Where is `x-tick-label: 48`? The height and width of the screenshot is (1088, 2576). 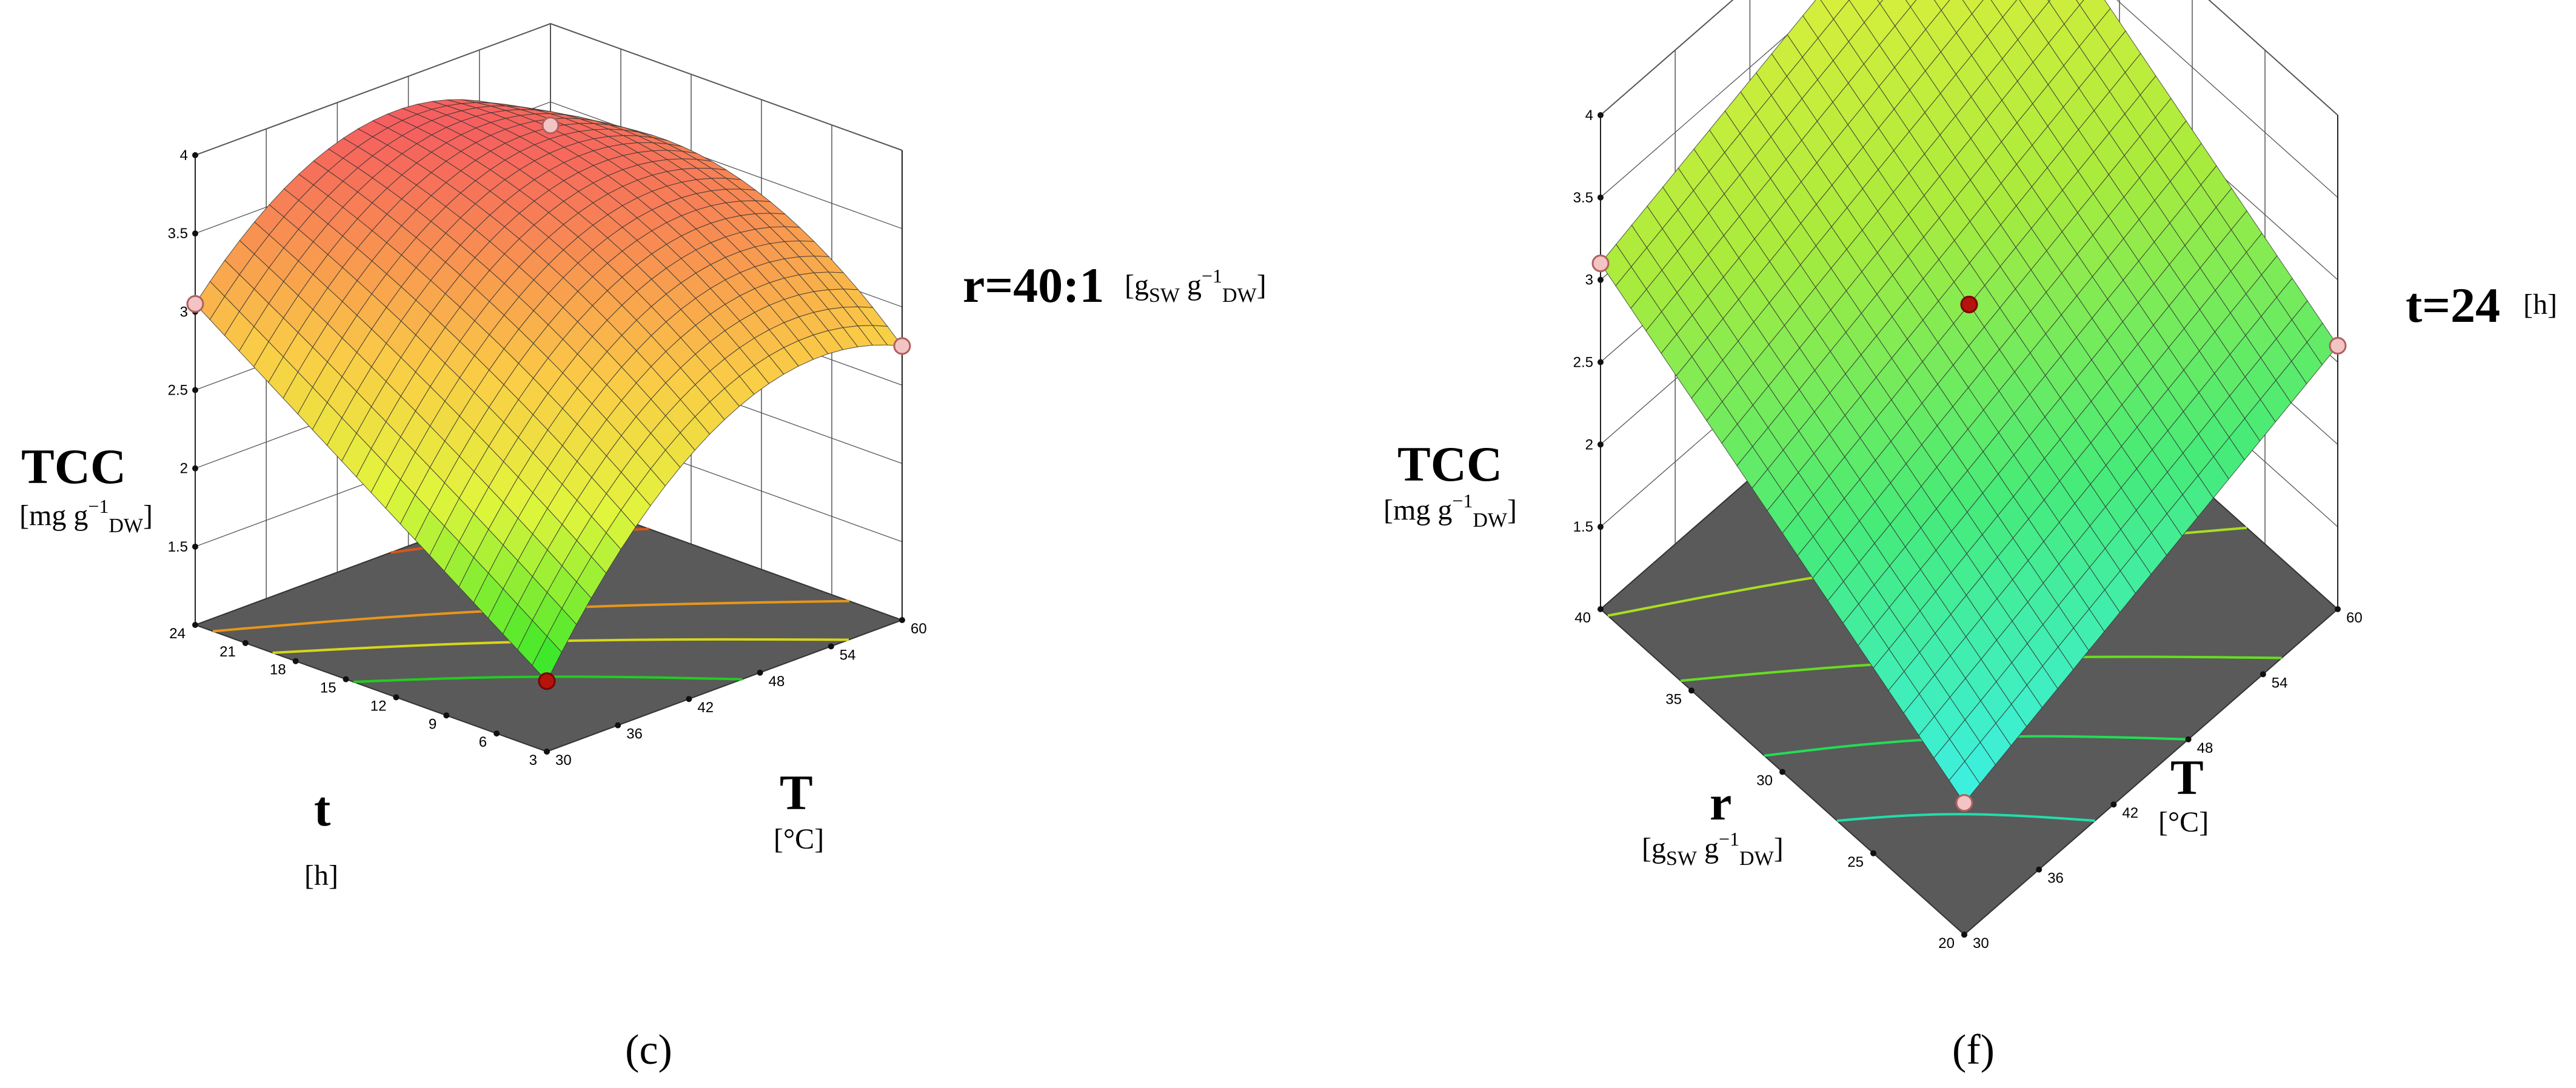
x-tick-label: 48 is located at coordinates (777, 681).